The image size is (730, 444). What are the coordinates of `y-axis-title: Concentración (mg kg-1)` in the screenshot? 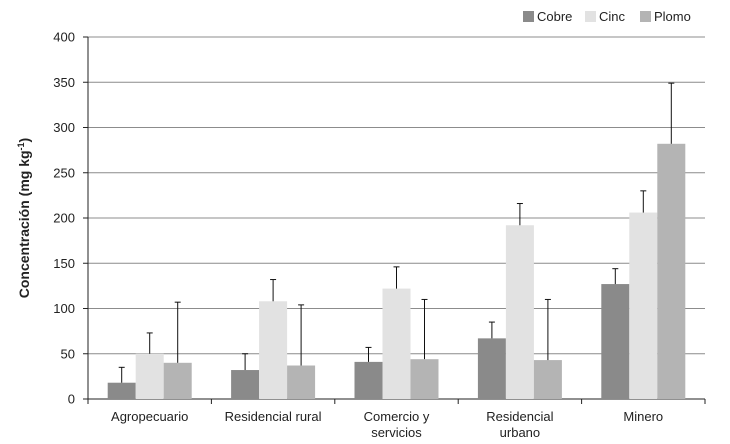 It's located at (24, 218).